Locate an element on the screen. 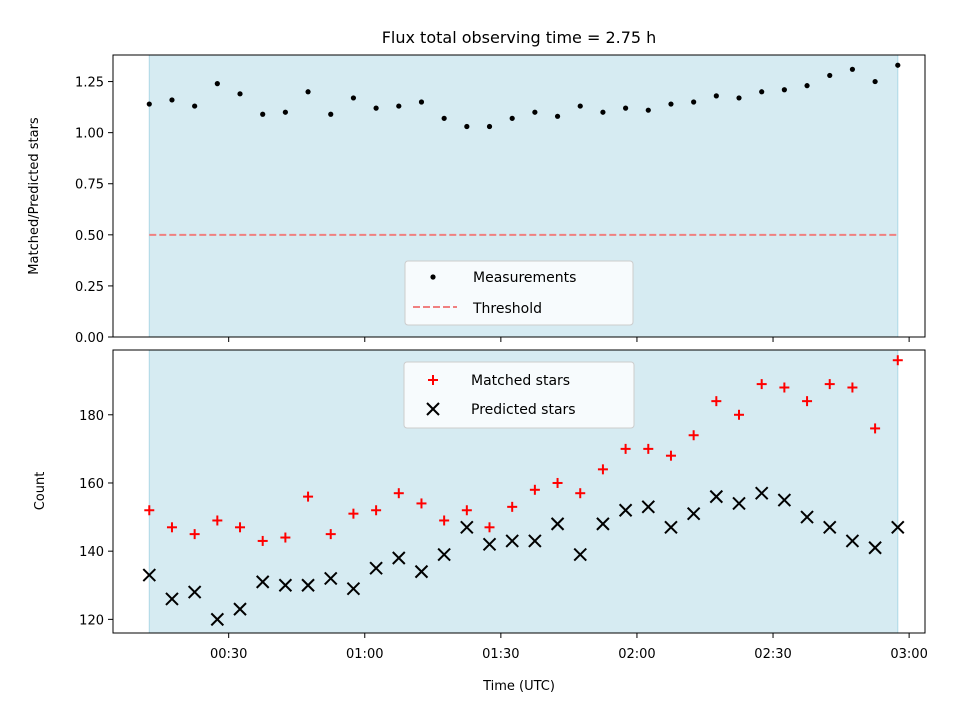 The image size is (960, 720). ratio-y-axis-label: Matched/Predicted stars is located at coordinates (34, 196).